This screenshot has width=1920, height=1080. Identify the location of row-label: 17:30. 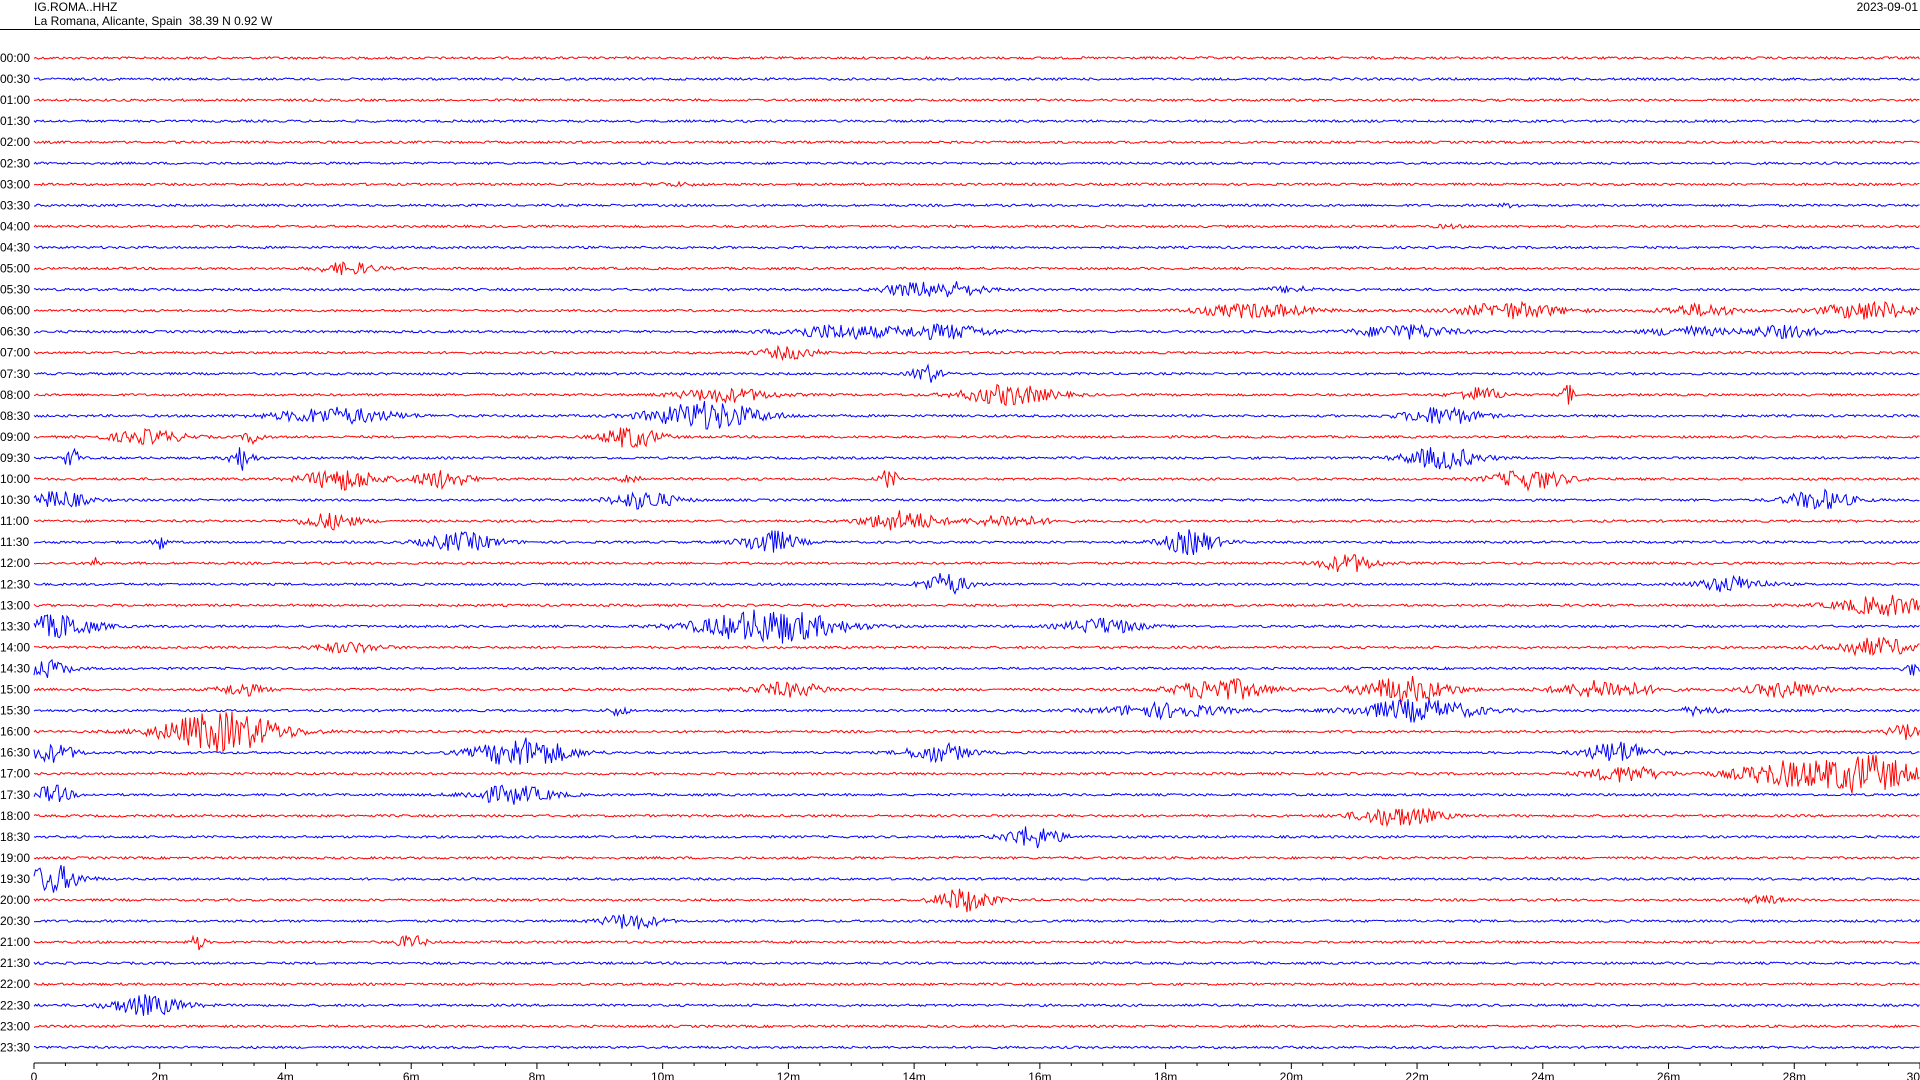
(15, 795).